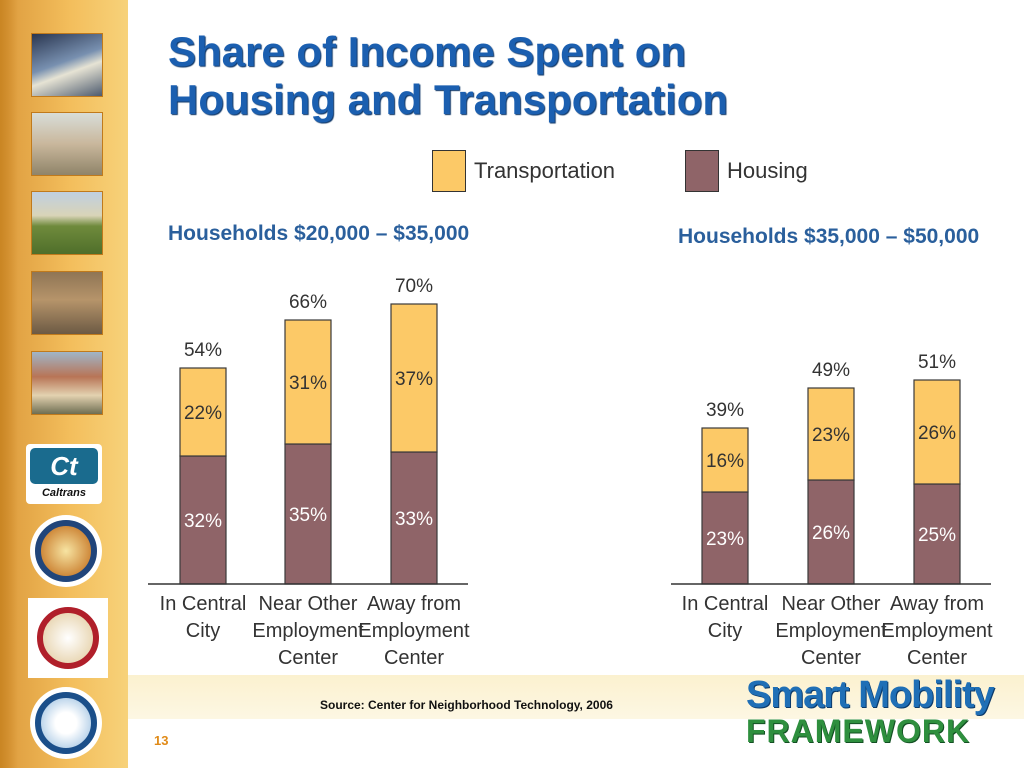 Image resolution: width=1024 pixels, height=768 pixels. Describe the element at coordinates (67, 144) in the screenshot. I see `truck-photo` at that location.